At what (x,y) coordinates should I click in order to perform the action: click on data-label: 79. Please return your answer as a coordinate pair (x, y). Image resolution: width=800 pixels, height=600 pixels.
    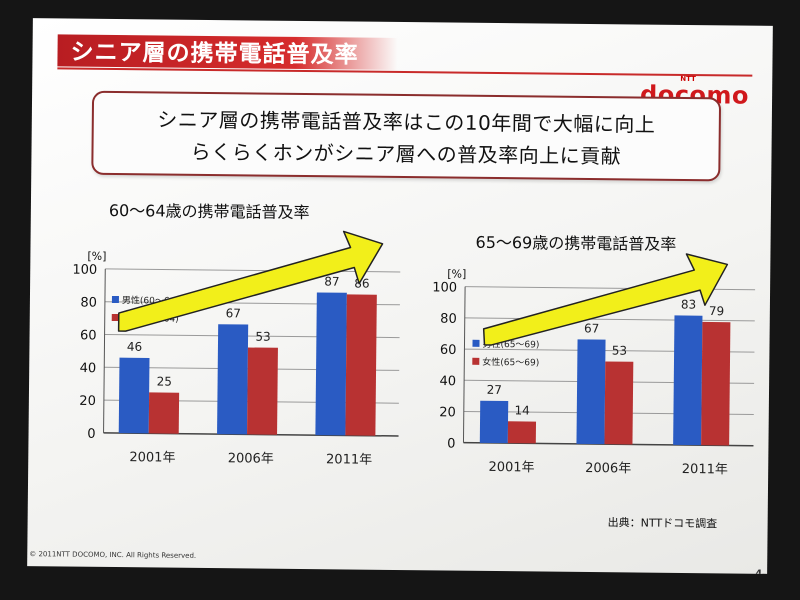
    Looking at the image, I should click on (716, 311).